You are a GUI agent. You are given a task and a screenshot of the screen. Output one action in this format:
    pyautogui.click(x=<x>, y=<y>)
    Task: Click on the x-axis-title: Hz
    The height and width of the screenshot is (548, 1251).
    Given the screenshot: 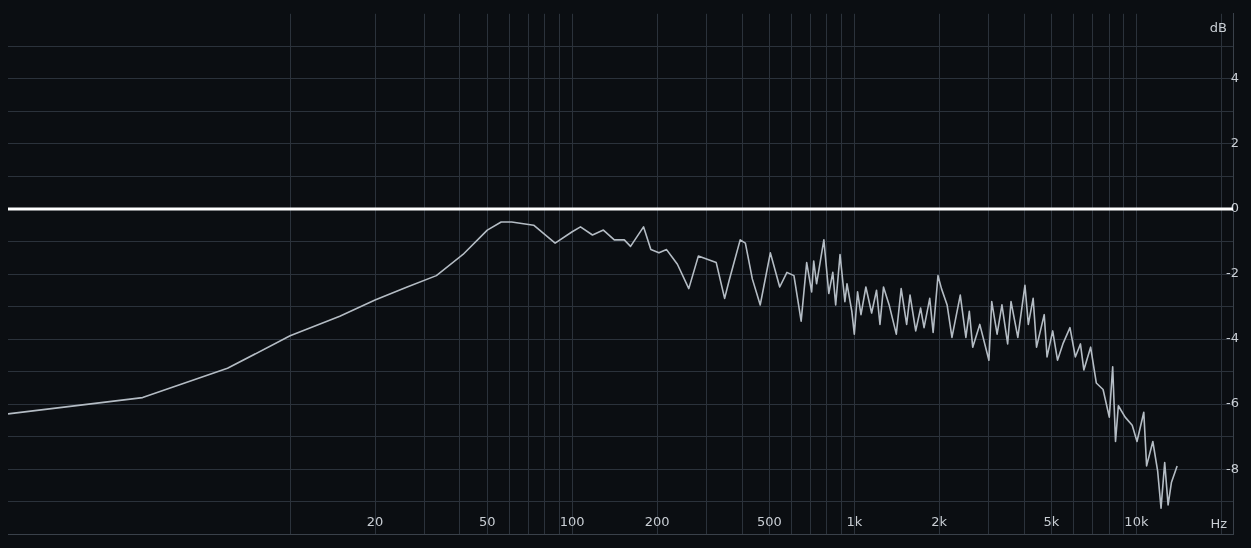 What is the action you would take?
    pyautogui.click(x=1219, y=524)
    